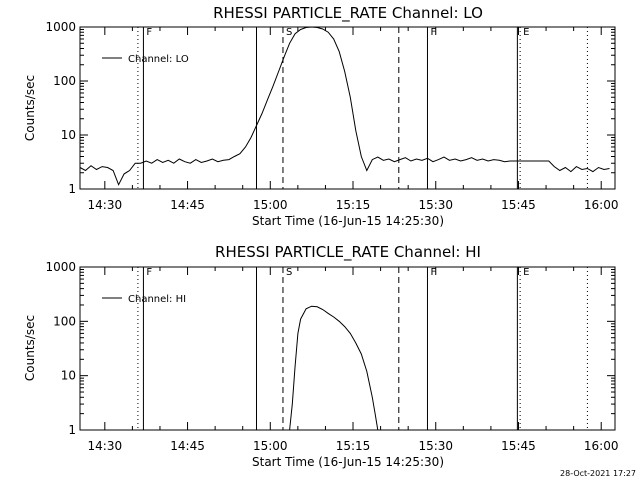  What do you see at coordinates (435, 205) in the screenshot?
I see `plot-lo-xtick-label: 15:30` at bounding box center [435, 205].